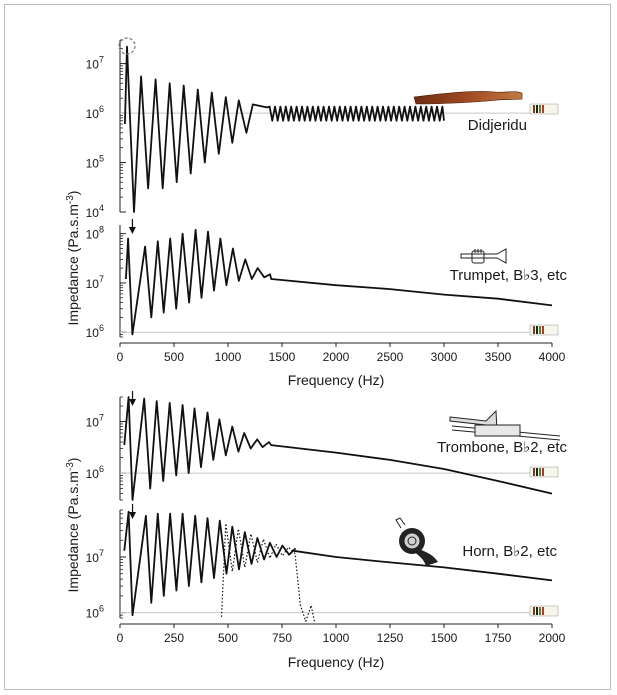 This screenshot has width=617, height=695. I want to click on trombone-panel: 10⁶ 10⁷, so click(319, 446).